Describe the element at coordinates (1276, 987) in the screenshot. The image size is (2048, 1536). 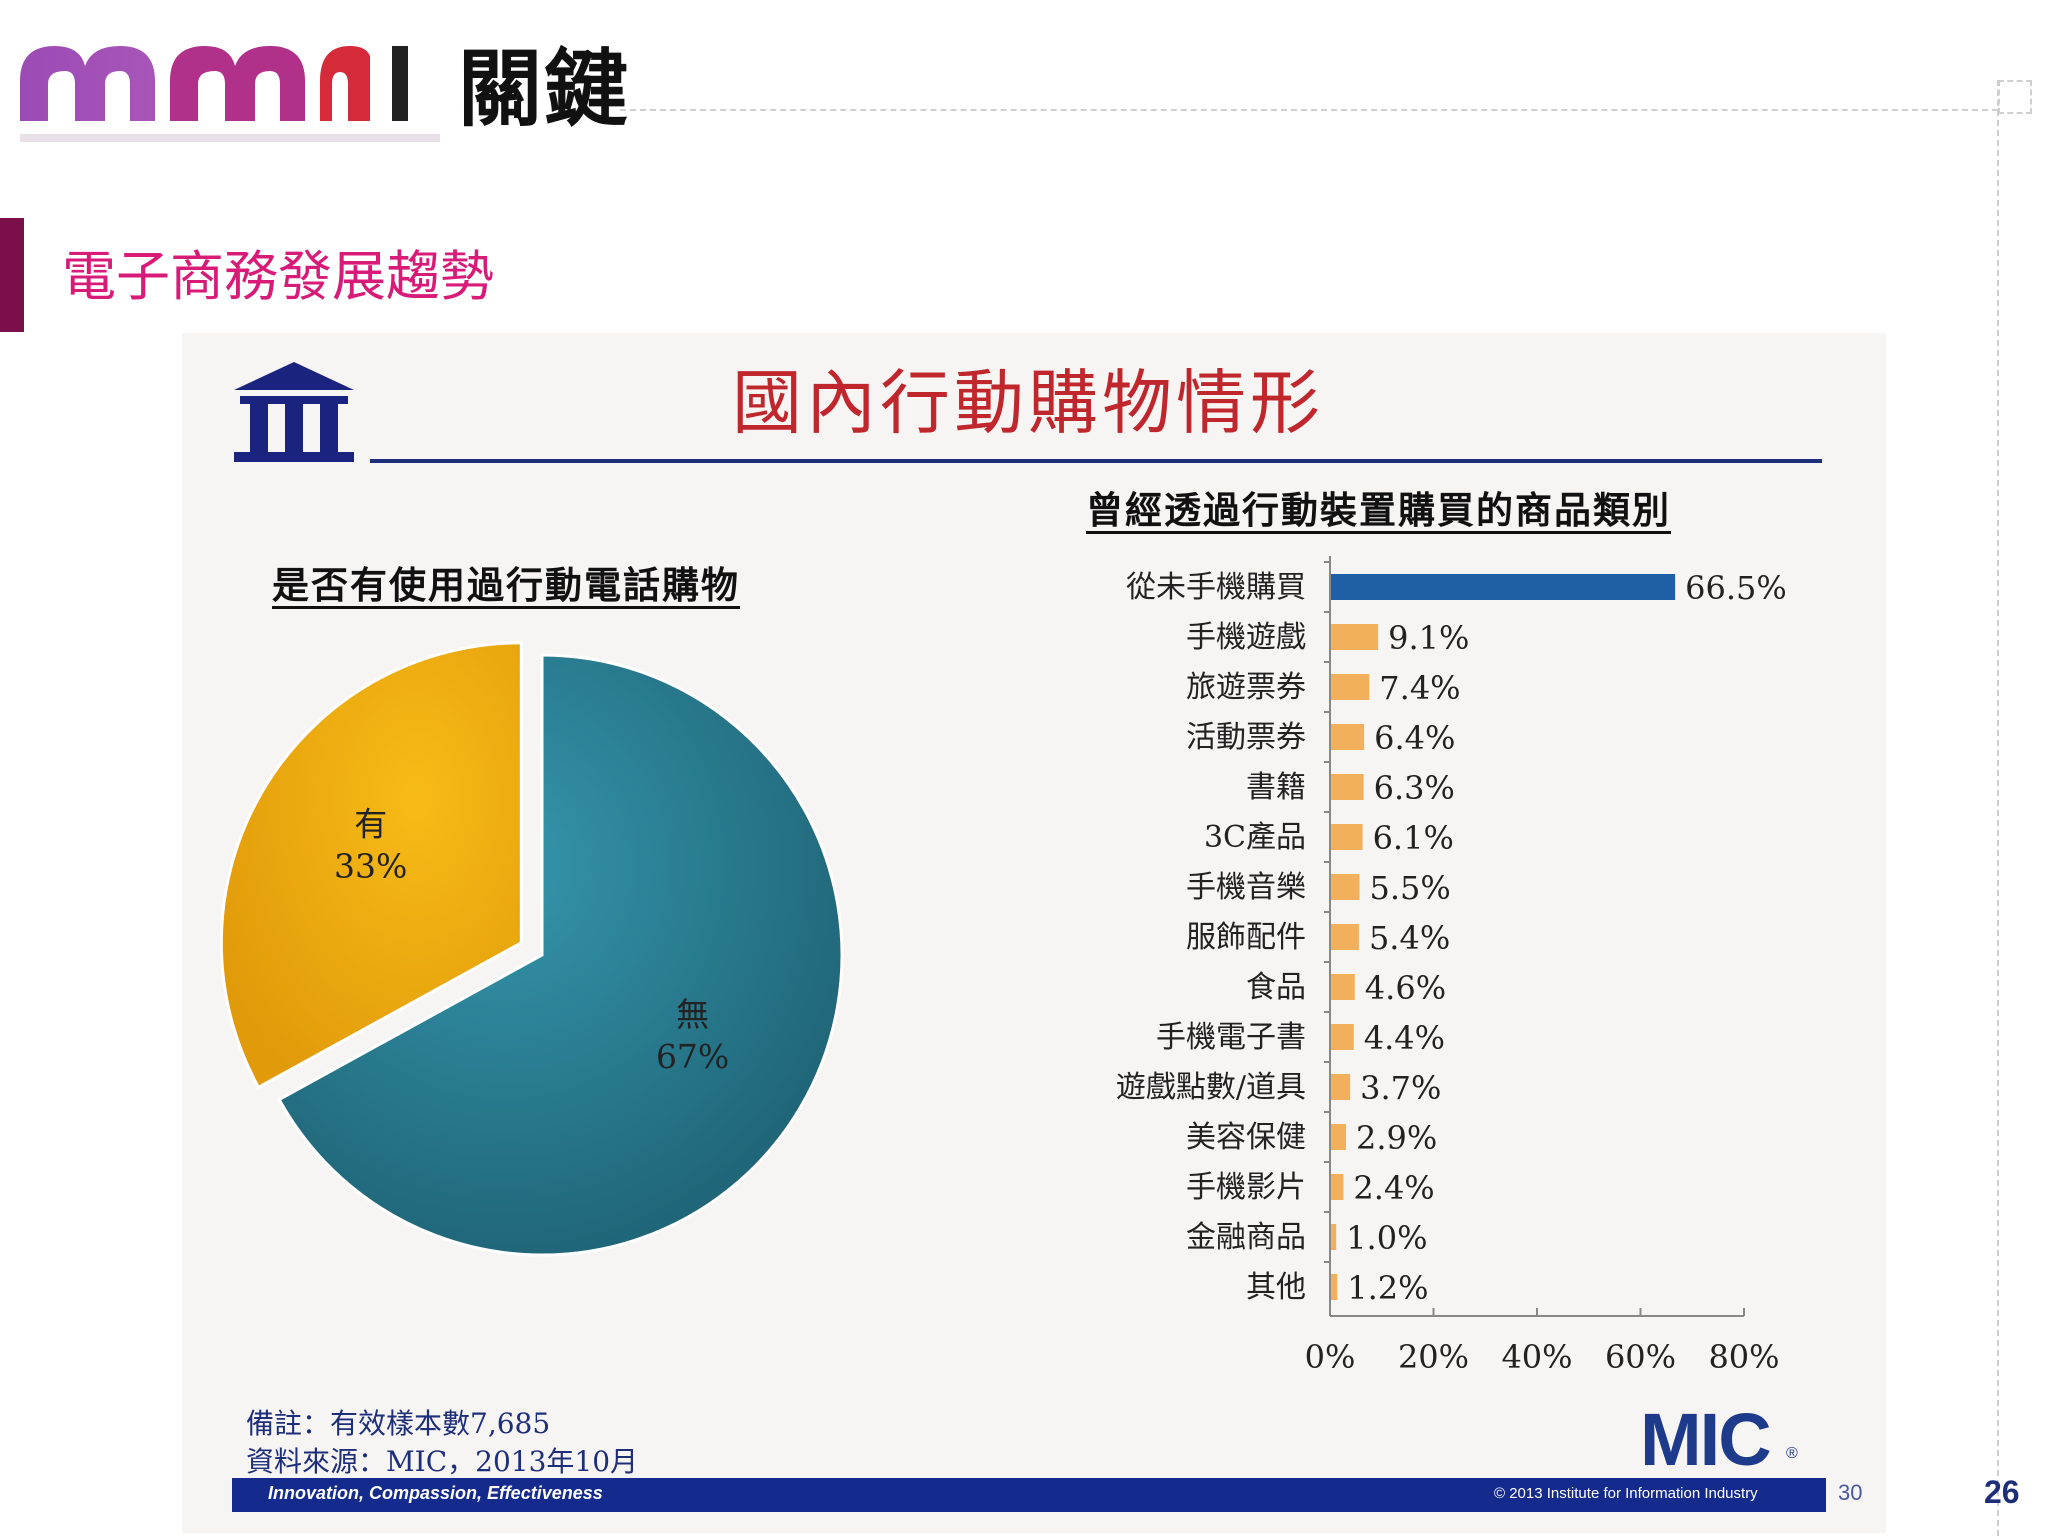
I see `bar-category-label: 食品` at that location.